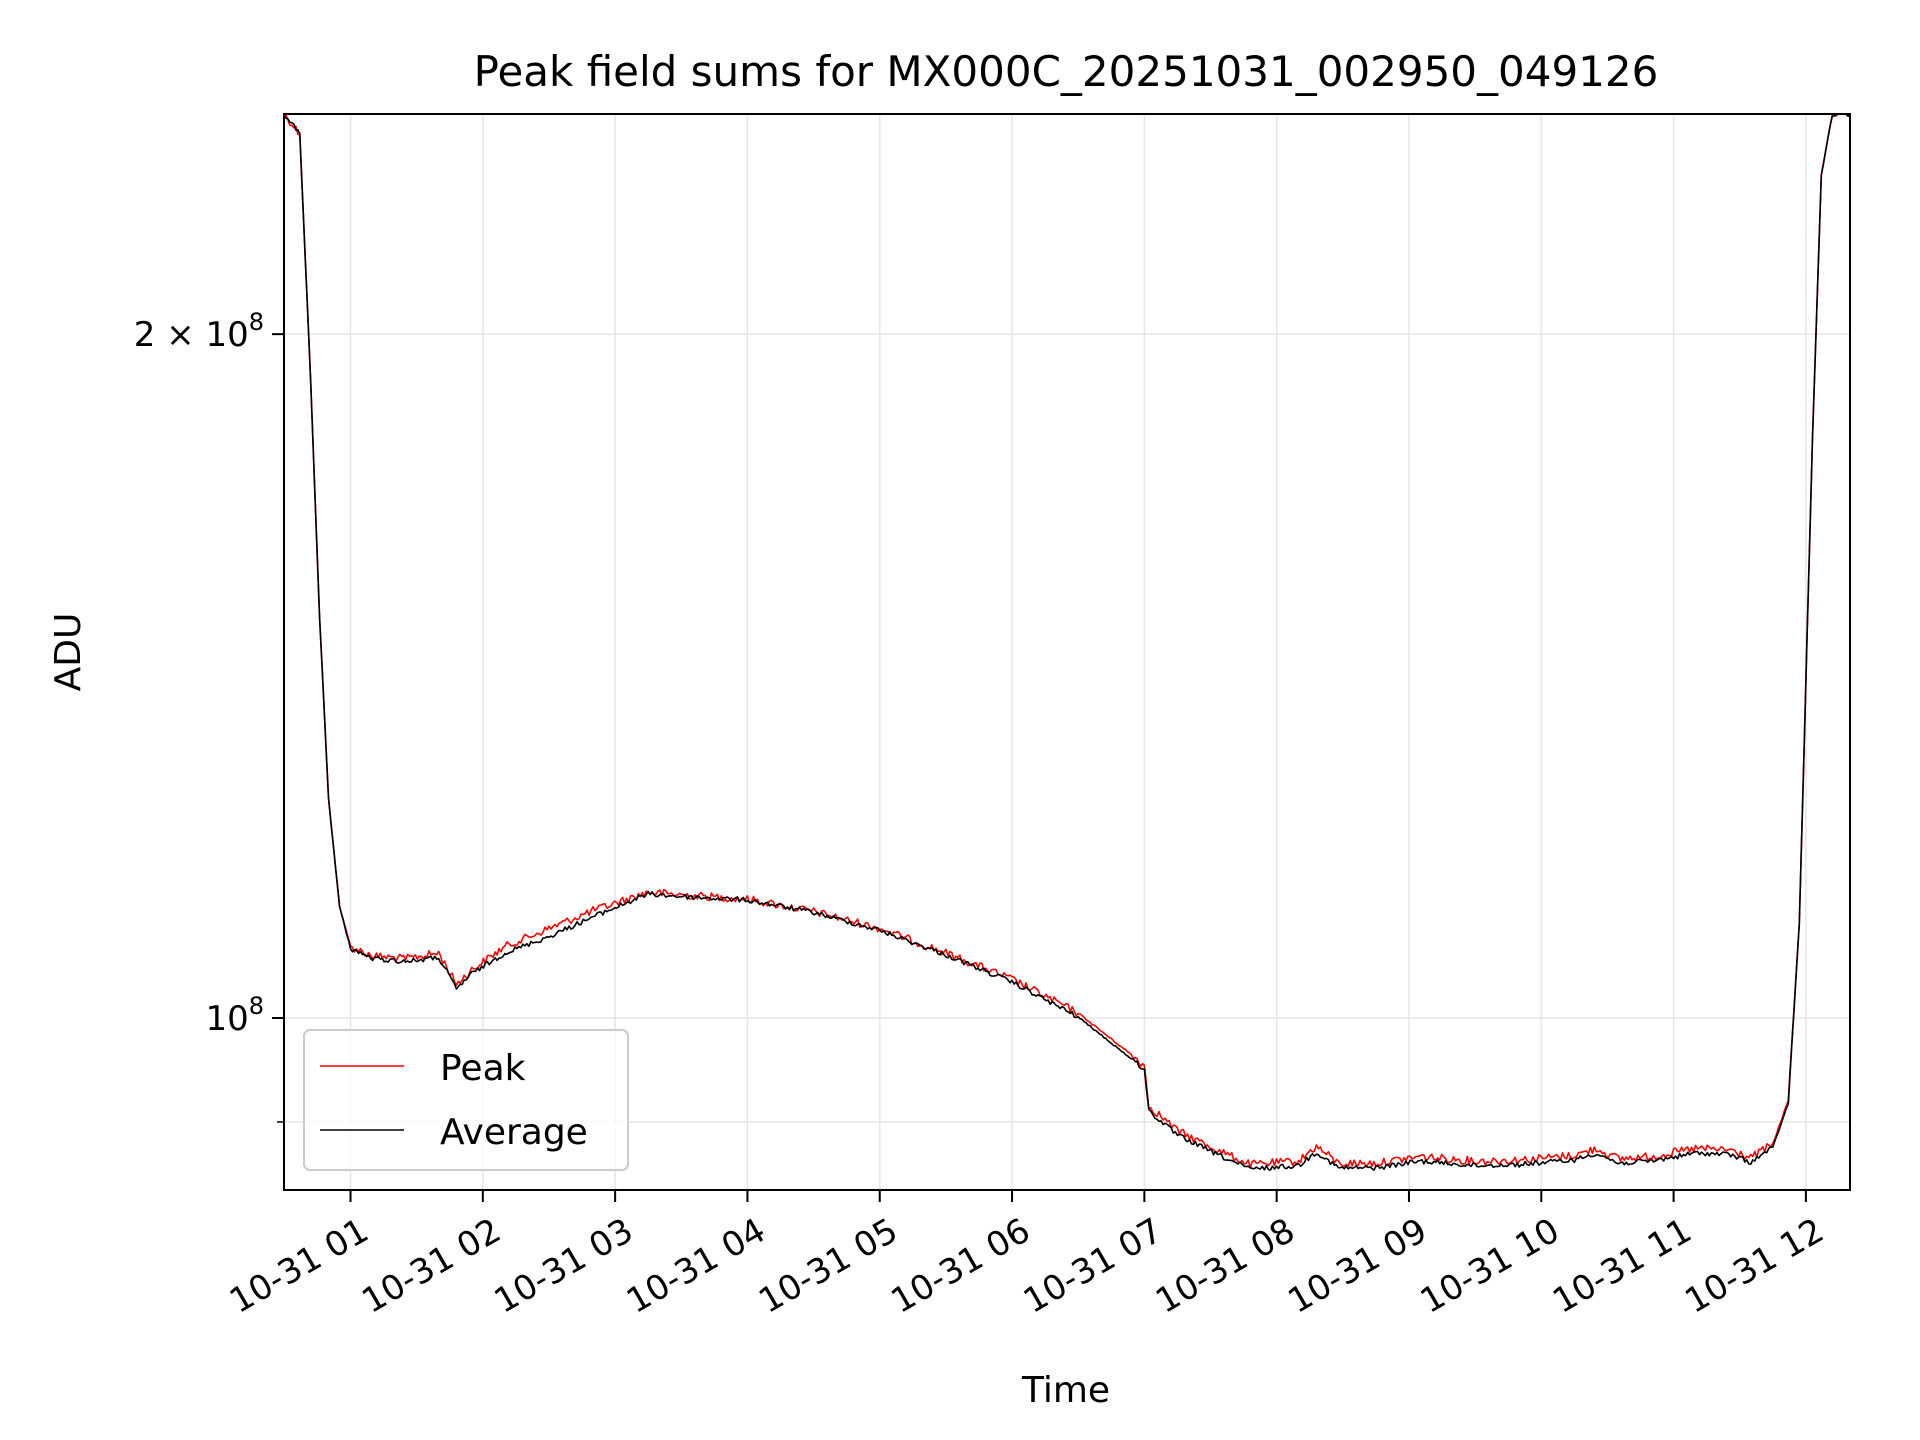  I want to click on x-axis-label: Time, so click(1065, 1390).